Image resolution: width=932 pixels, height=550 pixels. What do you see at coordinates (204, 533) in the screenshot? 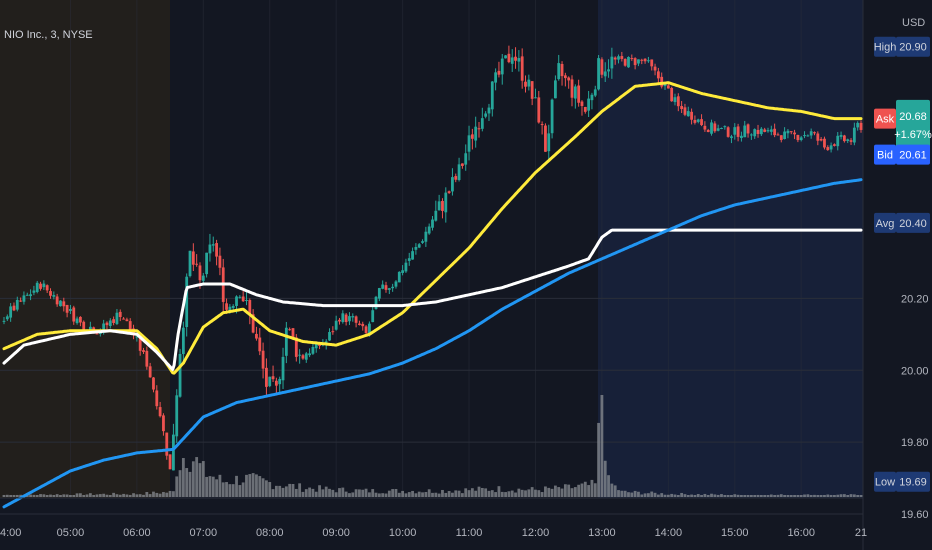
I see `time-tick-label: 07:00` at bounding box center [204, 533].